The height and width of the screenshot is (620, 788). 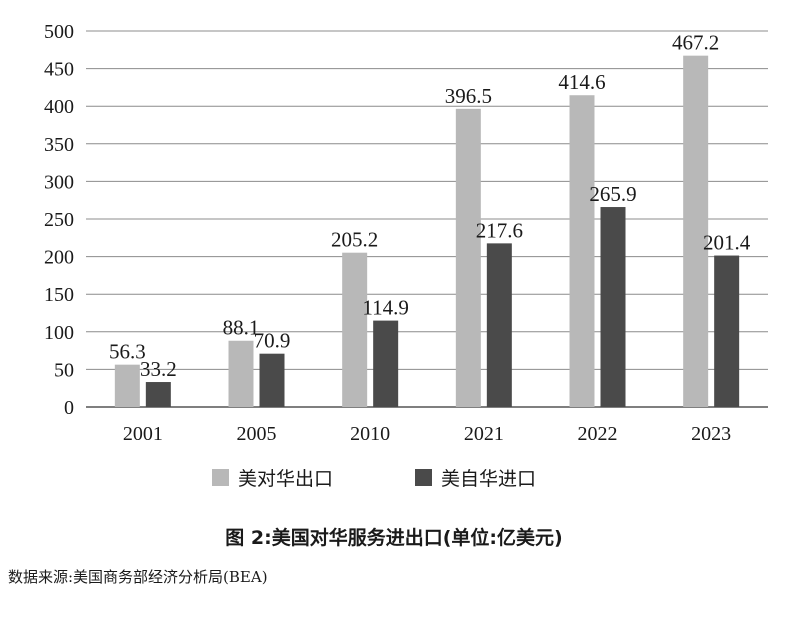 I want to click on y-tick-label: 300, so click(x=59, y=182).